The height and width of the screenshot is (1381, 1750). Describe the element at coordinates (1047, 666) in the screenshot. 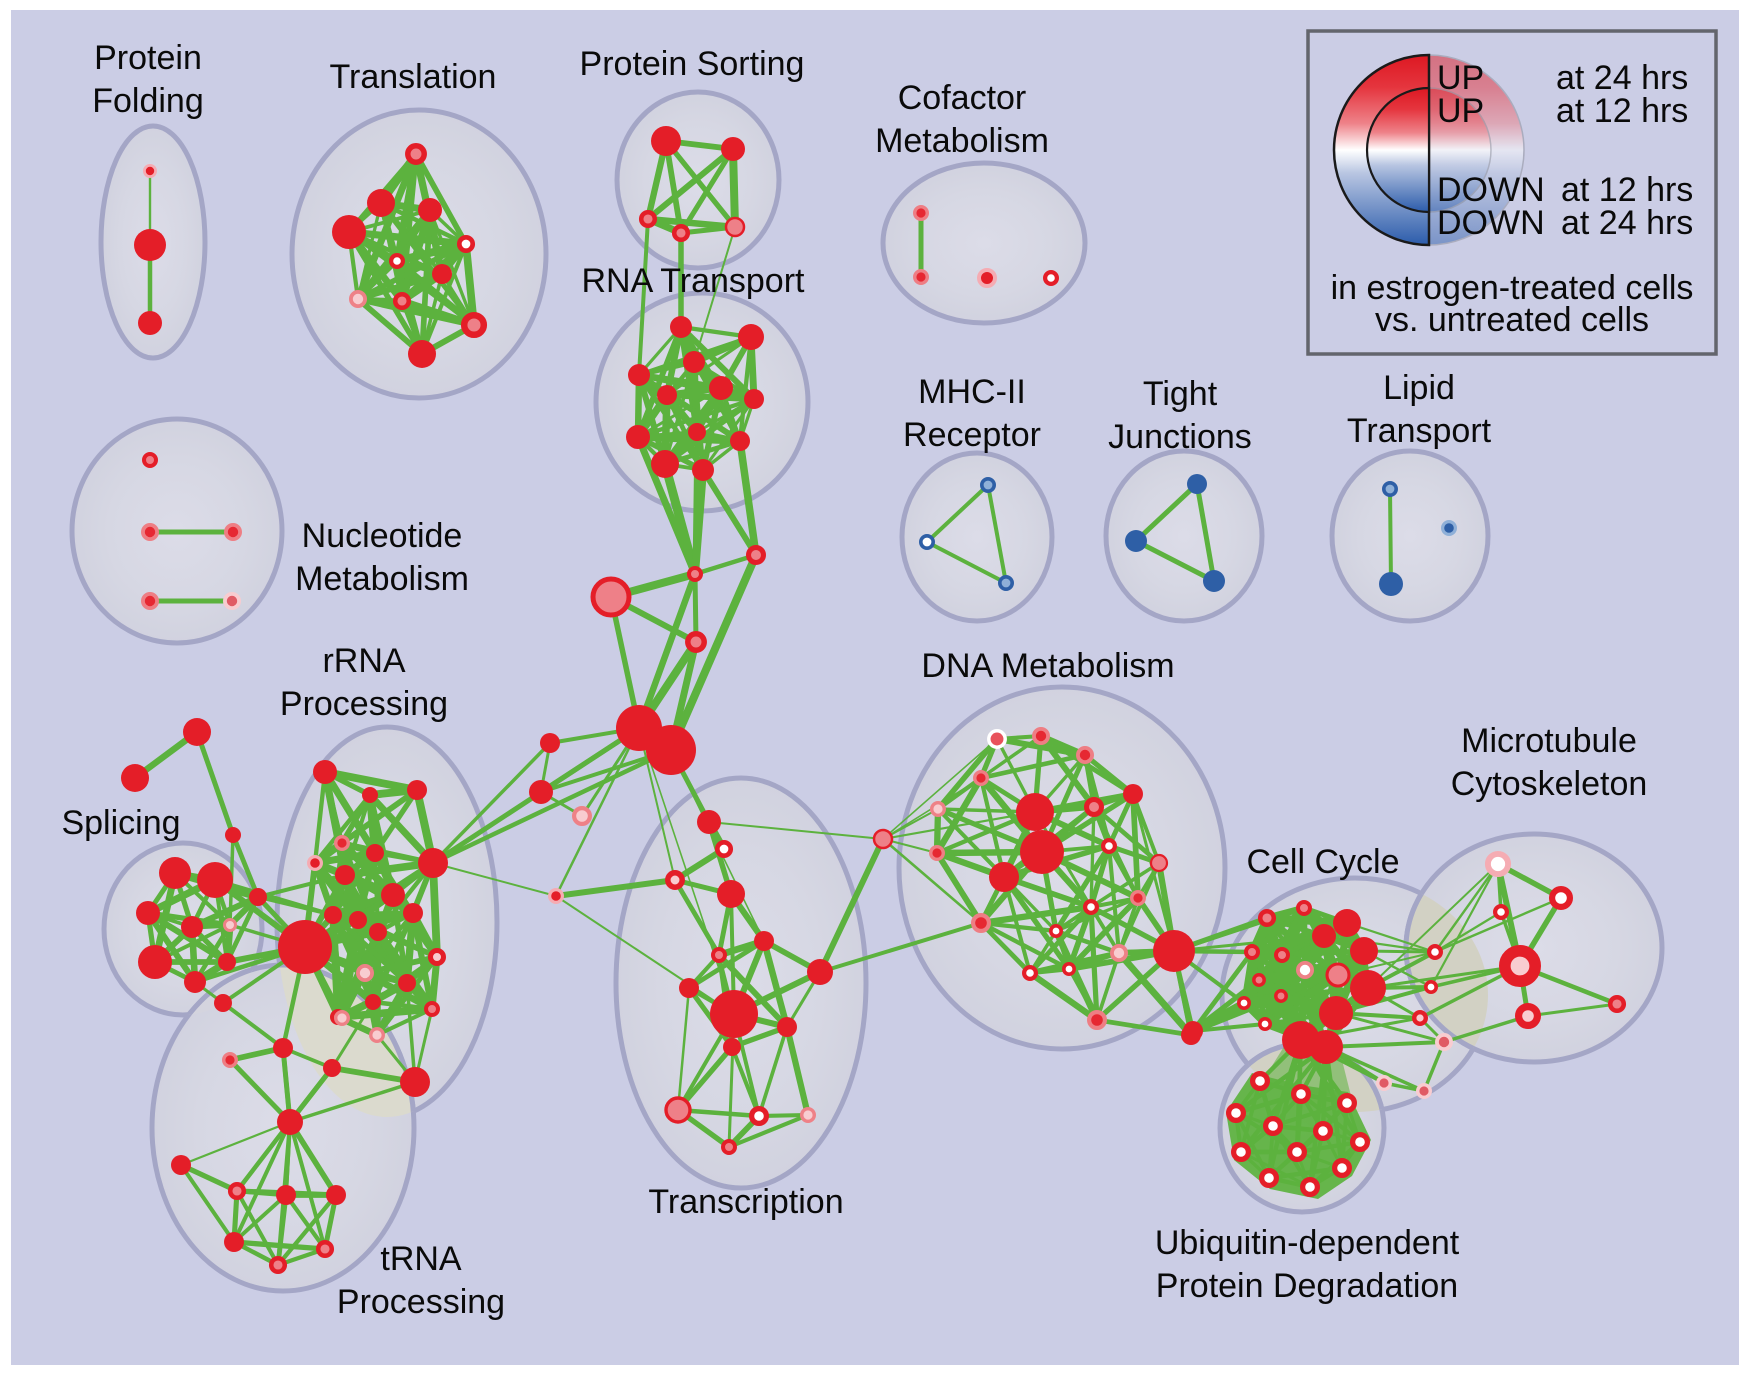

I see `svg-text: DNA Metabolism` at that location.